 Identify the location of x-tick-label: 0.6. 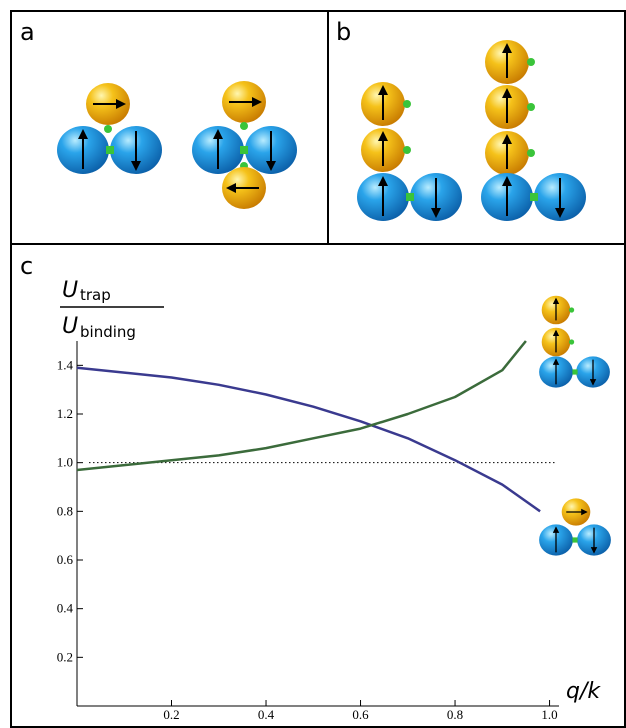
(360, 714).